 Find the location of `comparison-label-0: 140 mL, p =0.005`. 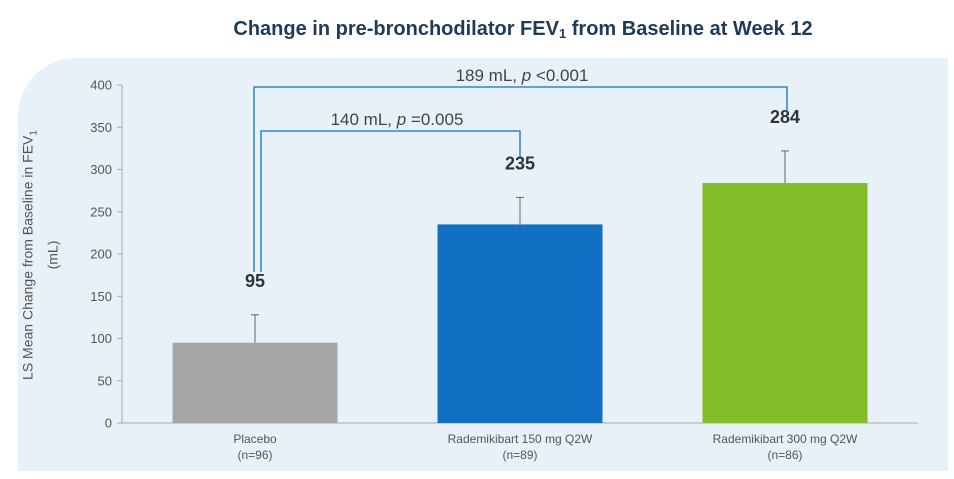

comparison-label-0: 140 mL, p =0.005 is located at coordinates (397, 119).